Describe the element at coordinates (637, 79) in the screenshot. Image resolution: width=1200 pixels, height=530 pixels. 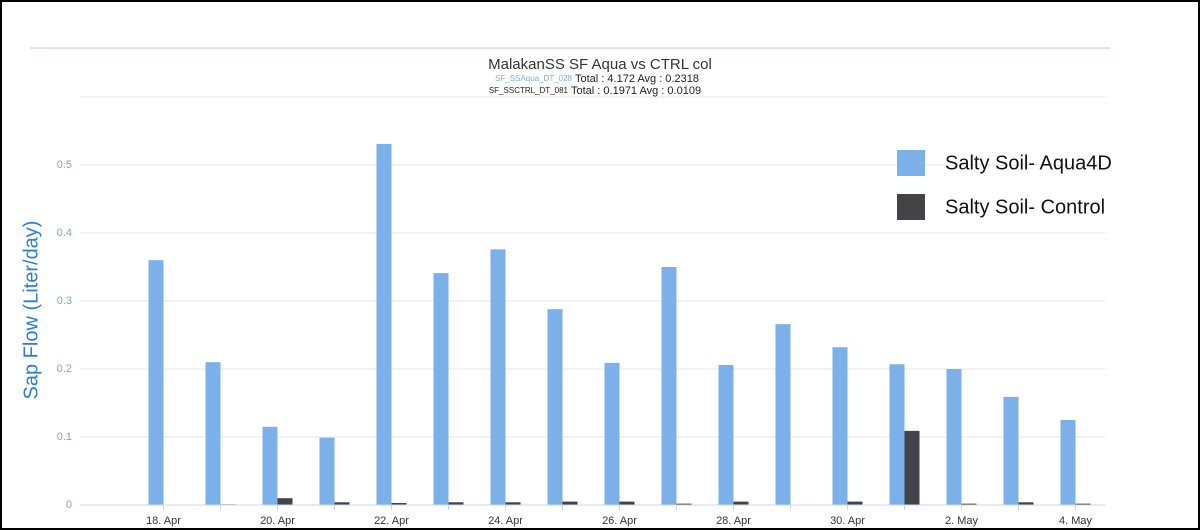
I see `subtitle-stats: Total : 4.172 Avg : 0.2318` at that location.